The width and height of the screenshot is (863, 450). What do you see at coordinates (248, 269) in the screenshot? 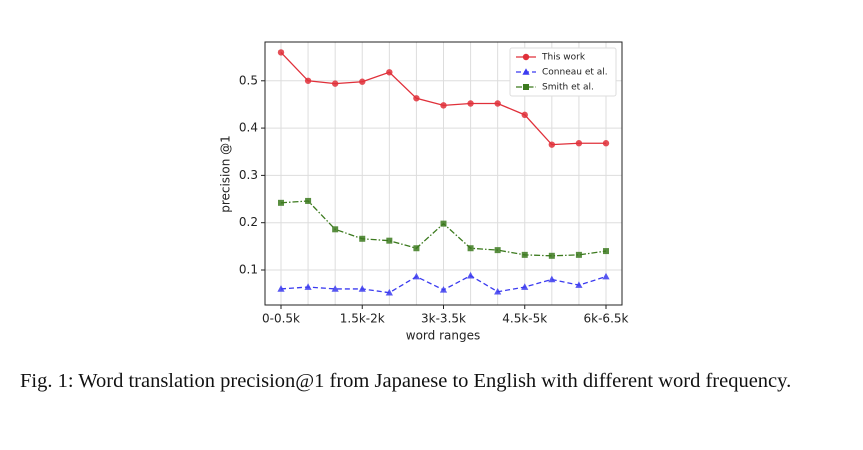
I see `y-tick-label: 0.1` at bounding box center [248, 269].